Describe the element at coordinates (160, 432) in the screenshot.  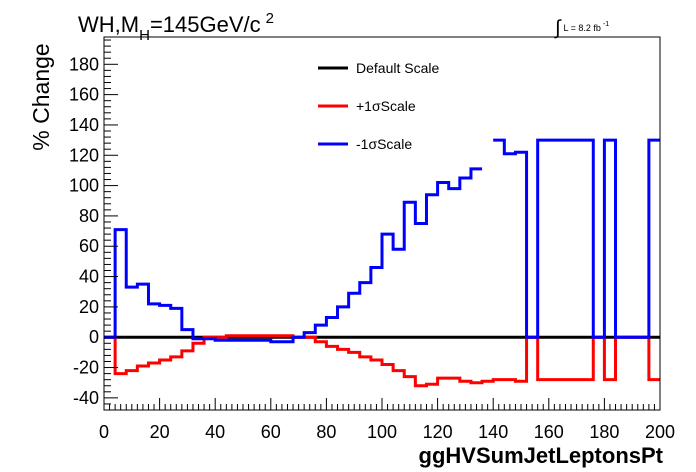
I see `x-tick-label: 20` at that location.